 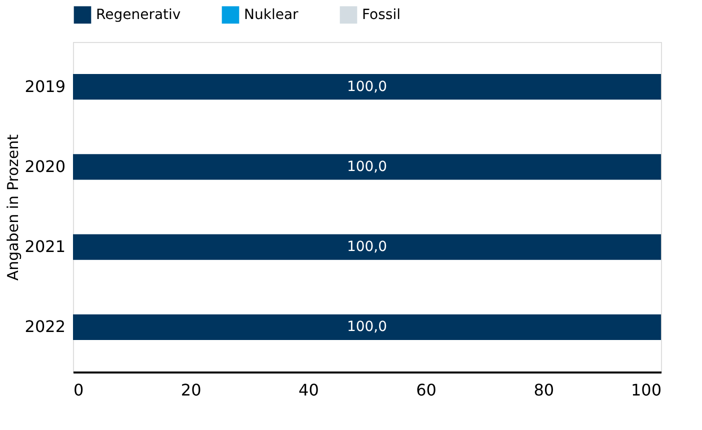 What do you see at coordinates (45, 166) in the screenshot?
I see `y-tick-label: 2020` at bounding box center [45, 166].